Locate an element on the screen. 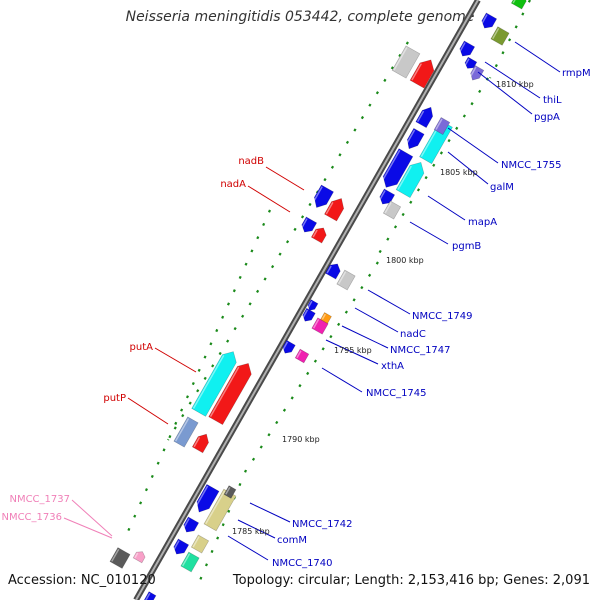 This screenshot has height=600, width=600. feature-gray-pgmB is located at coordinates (392, 210).